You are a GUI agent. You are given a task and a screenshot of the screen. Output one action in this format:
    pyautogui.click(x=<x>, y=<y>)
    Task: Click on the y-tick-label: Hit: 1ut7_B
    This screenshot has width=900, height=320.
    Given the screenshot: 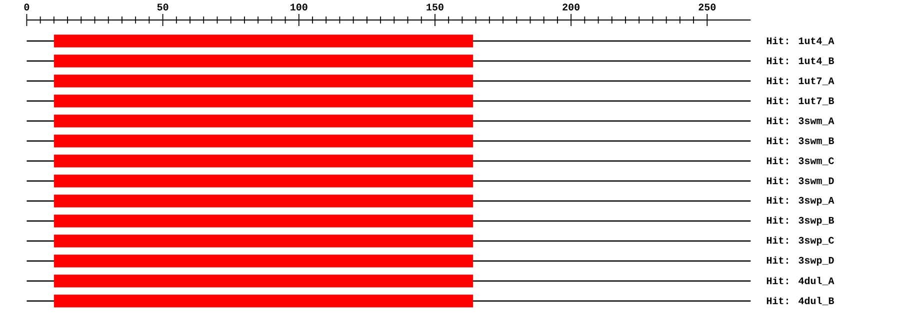 What is the action you would take?
    pyautogui.click(x=800, y=101)
    